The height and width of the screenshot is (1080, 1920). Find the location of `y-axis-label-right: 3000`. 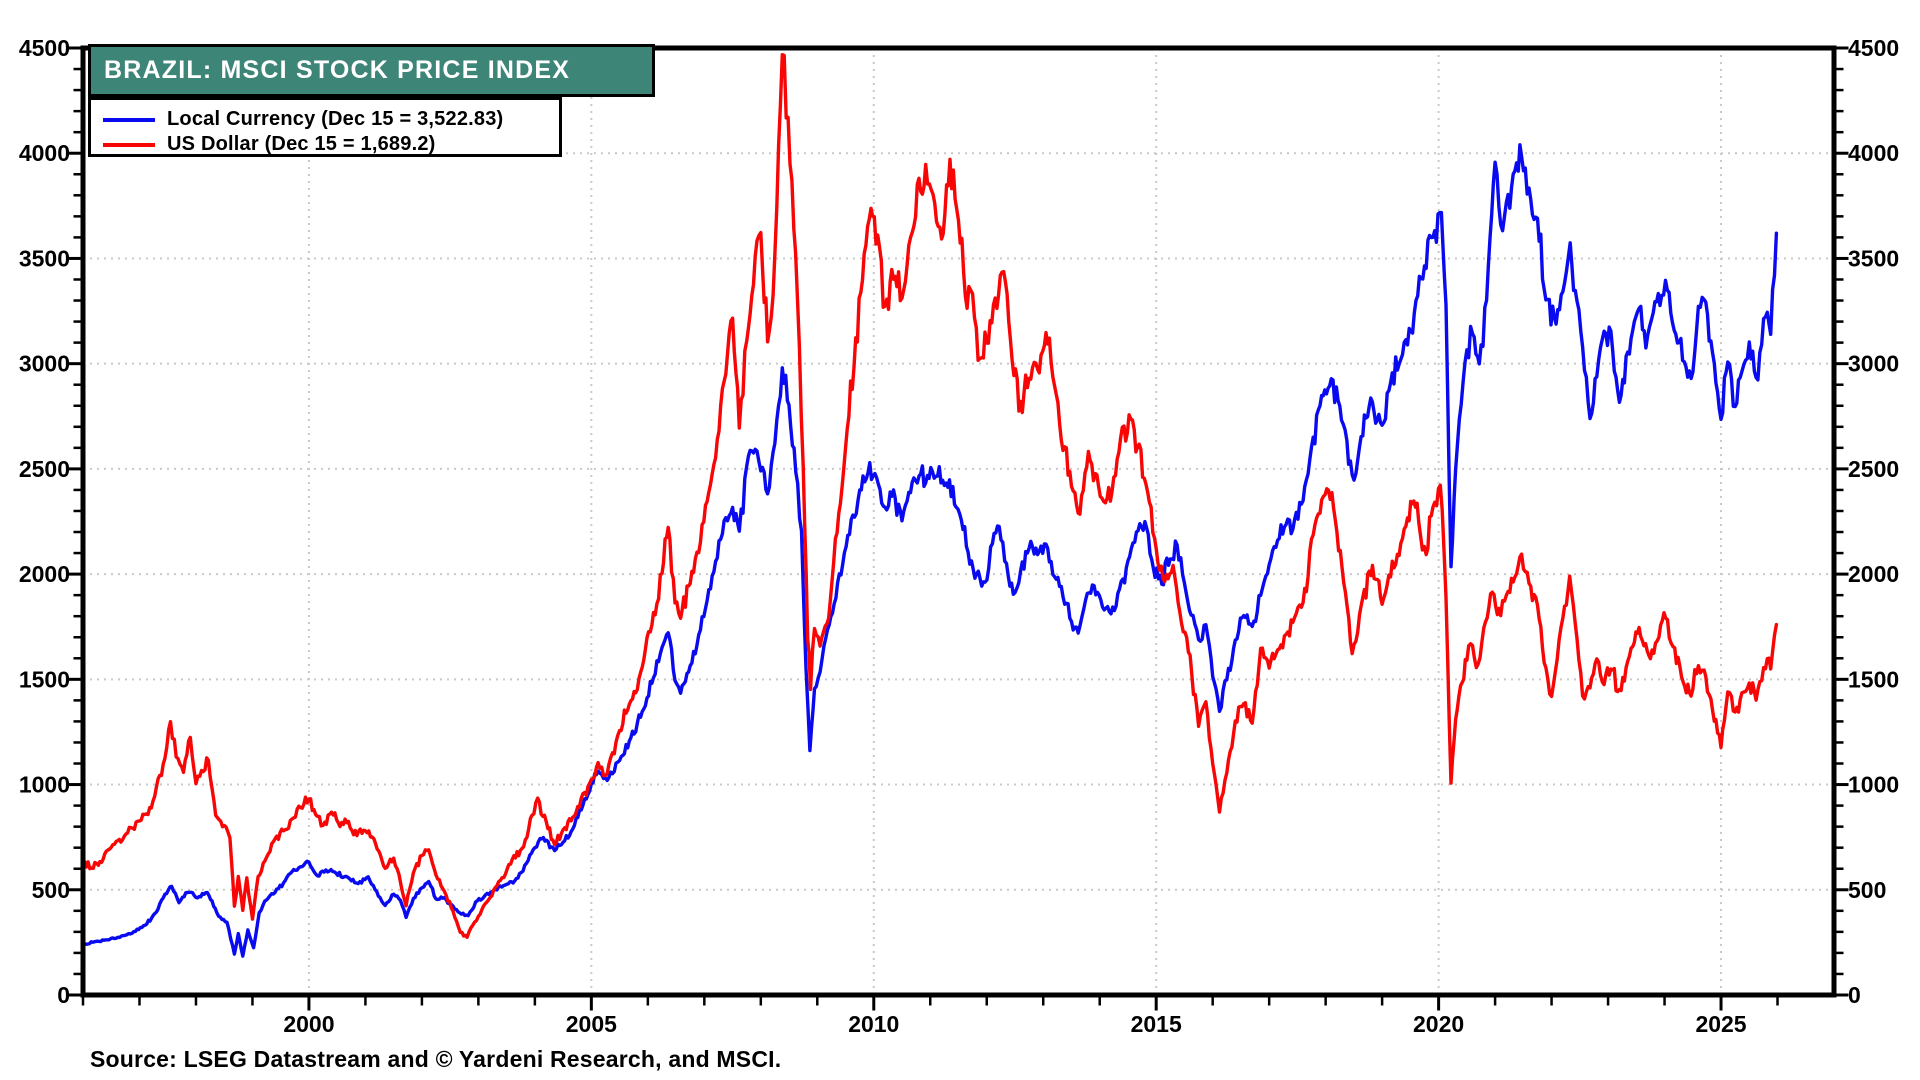

y-axis-label-right: 3000 is located at coordinates (1873, 364).